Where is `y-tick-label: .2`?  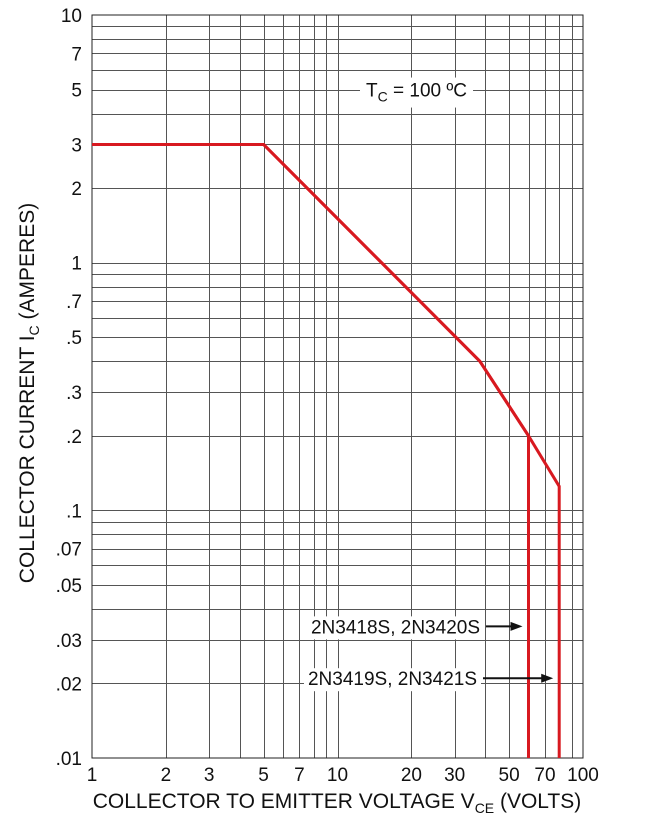
y-tick-label: .2 is located at coordinates (74, 437).